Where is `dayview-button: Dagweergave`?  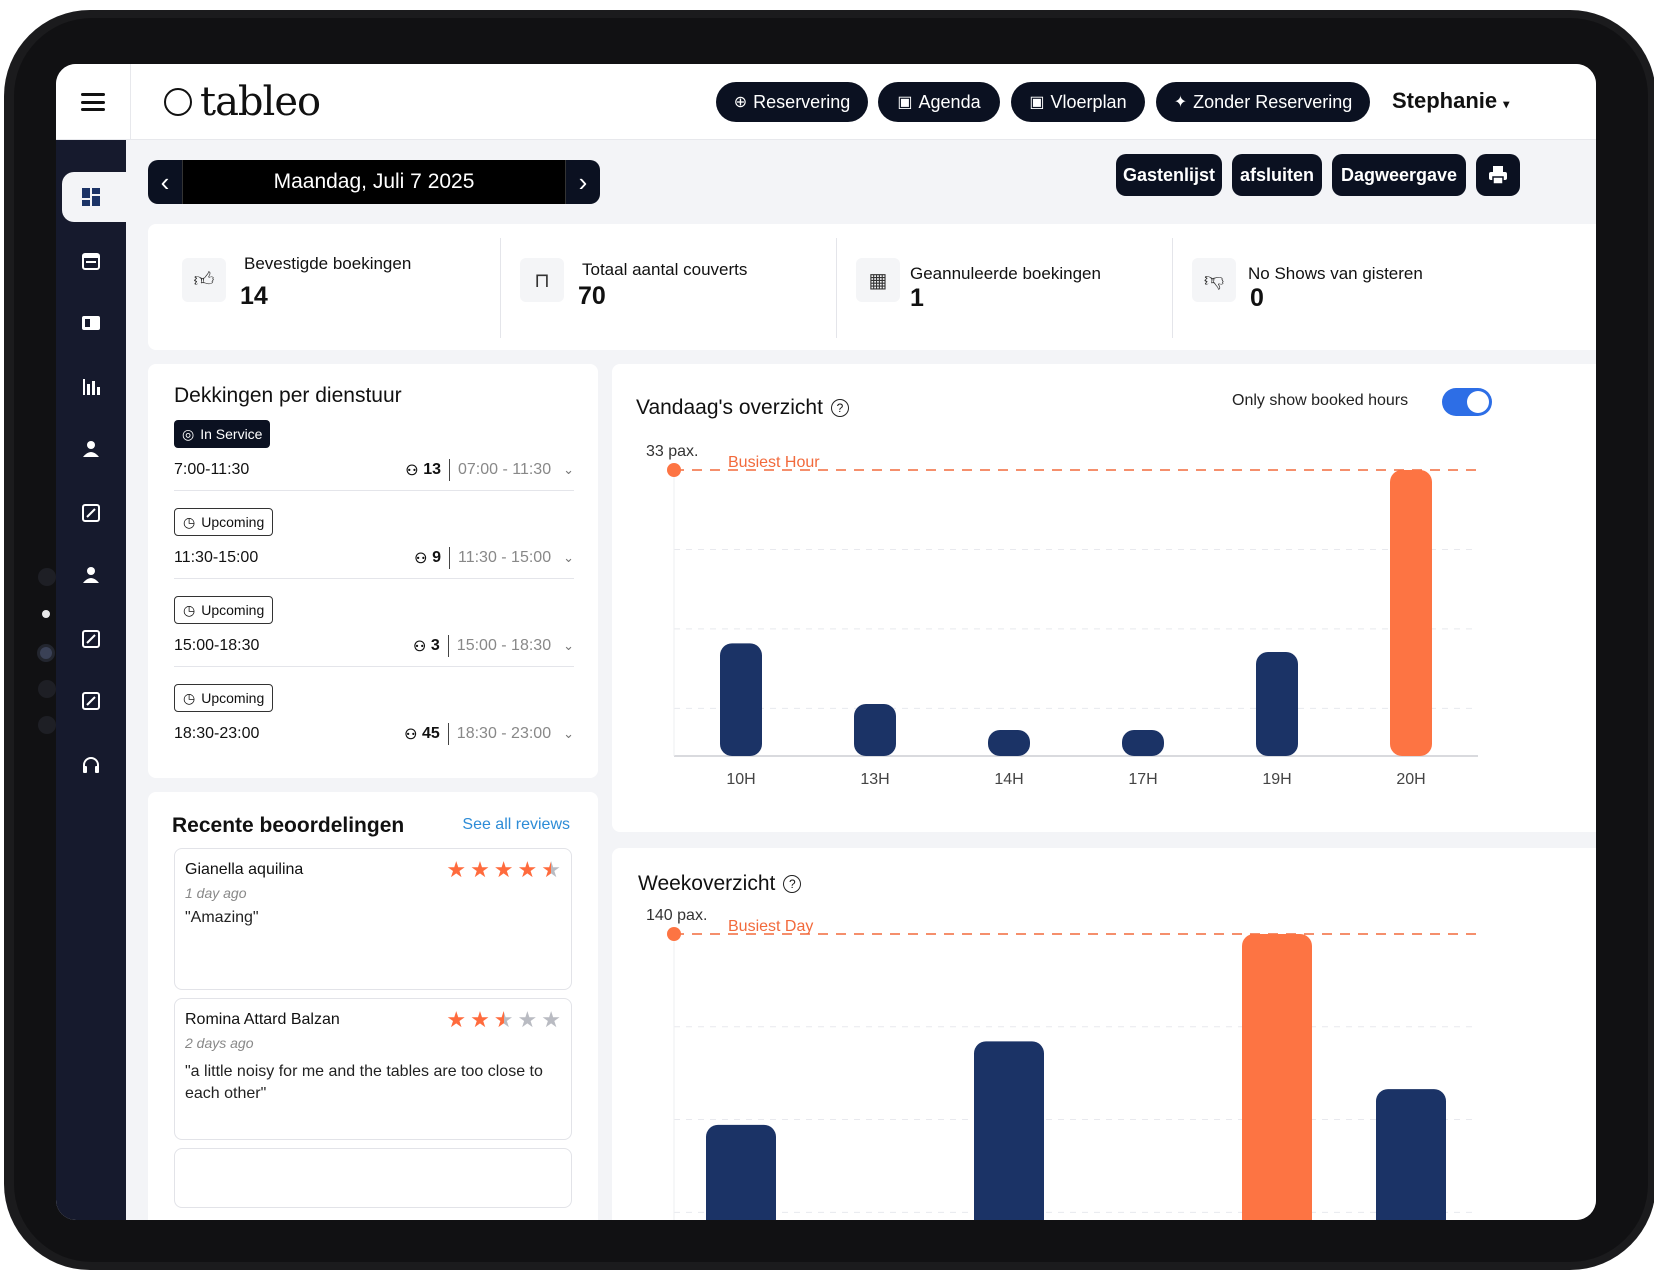 dayview-button: Dagweergave is located at coordinates (1399, 175).